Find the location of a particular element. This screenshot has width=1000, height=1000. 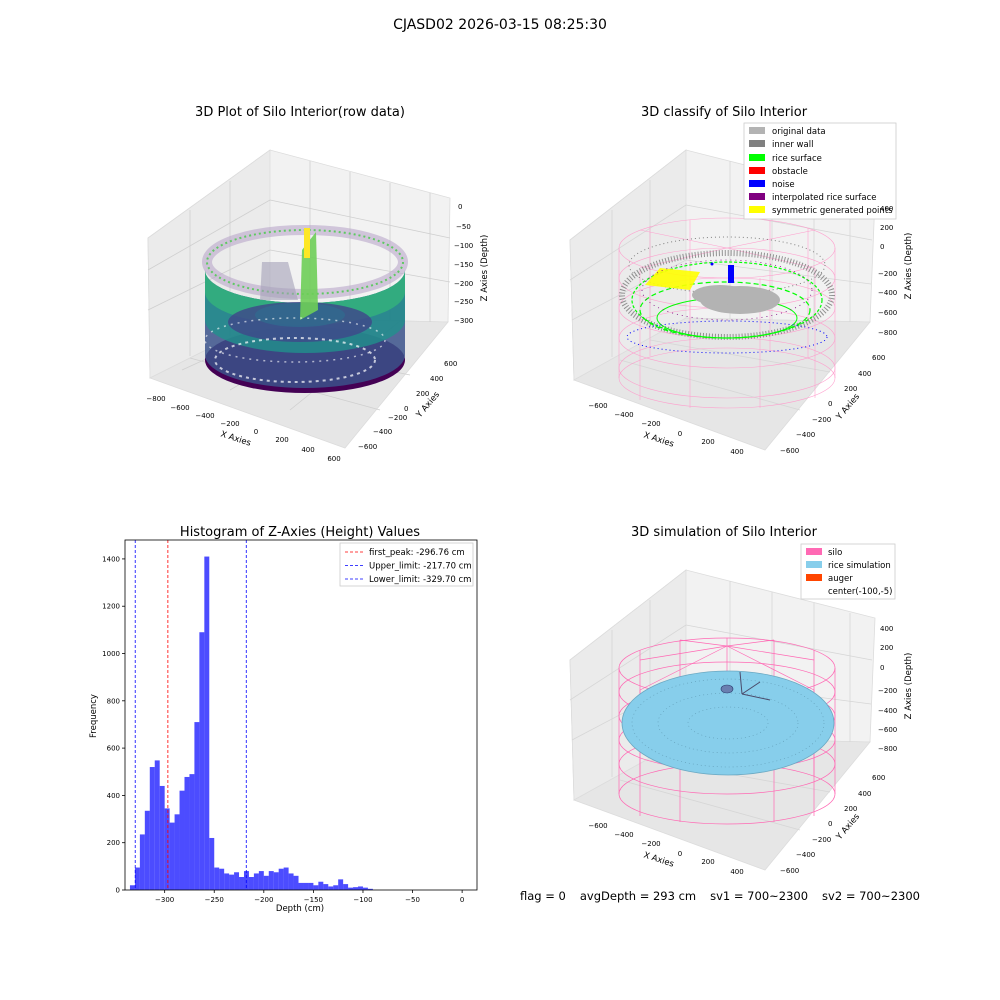

legend-swatch-original is located at coordinates (757, 130).